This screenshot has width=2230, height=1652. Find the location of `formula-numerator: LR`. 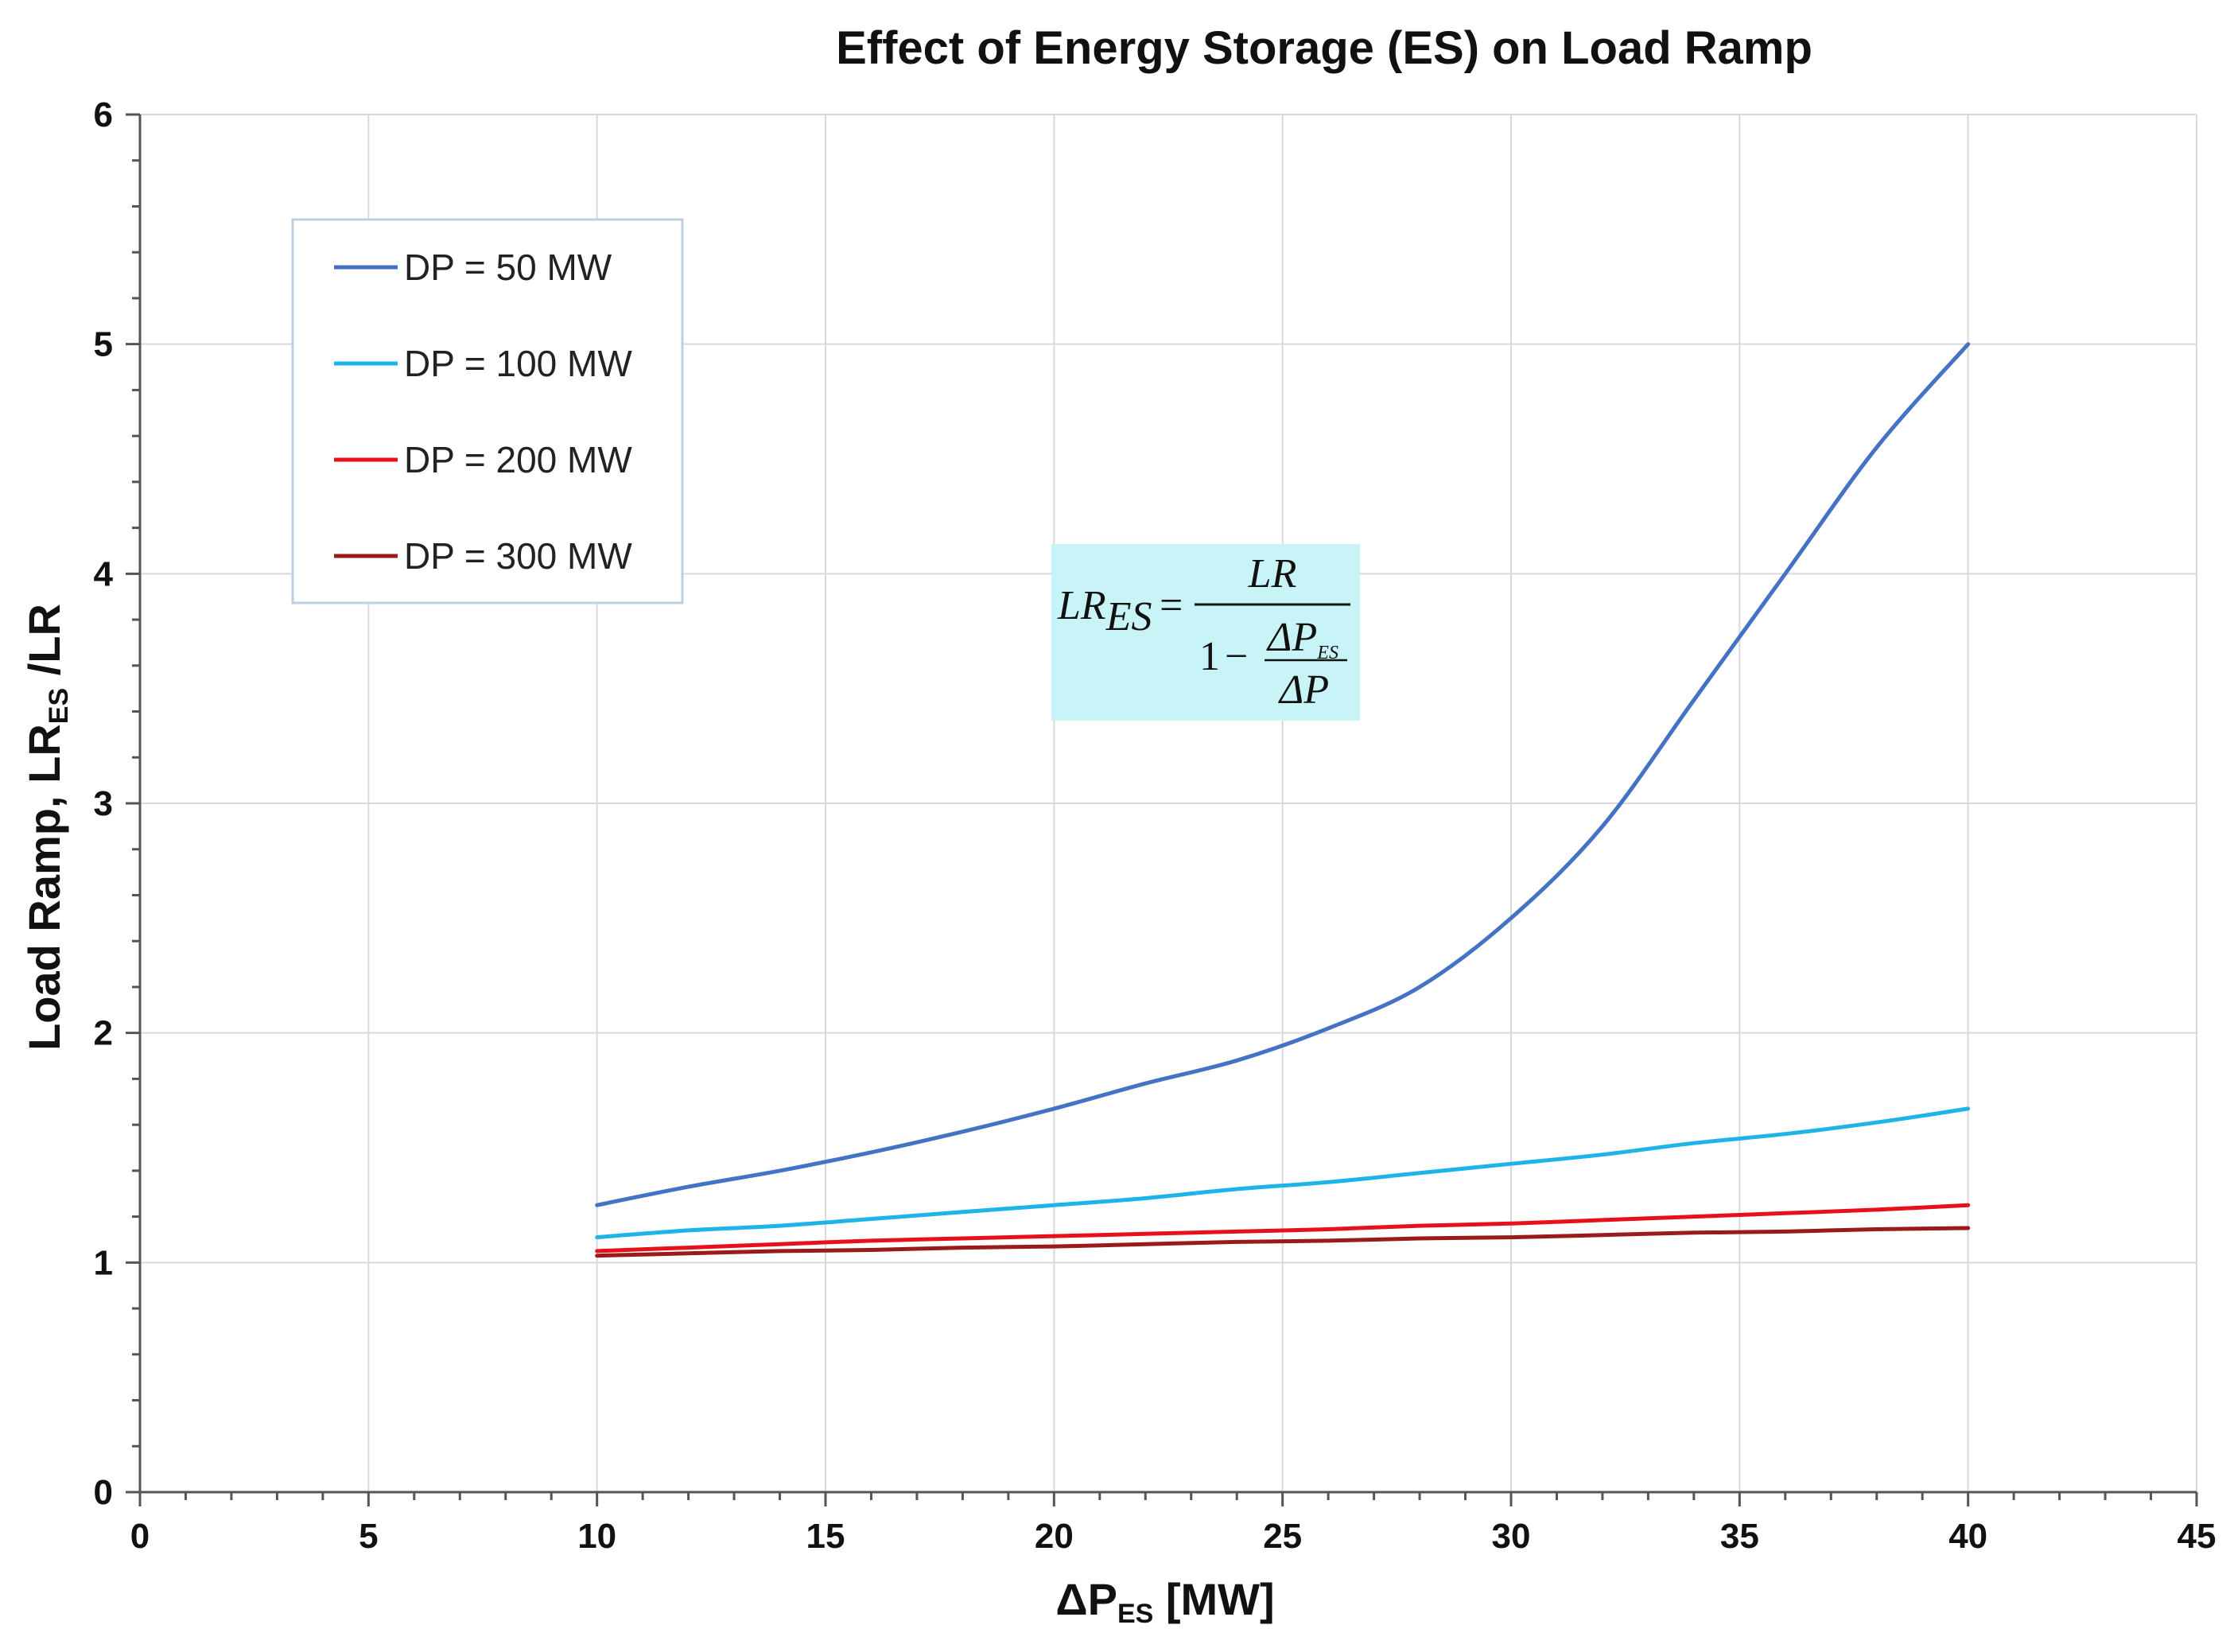

formula-numerator: LR is located at coordinates (1272, 574).